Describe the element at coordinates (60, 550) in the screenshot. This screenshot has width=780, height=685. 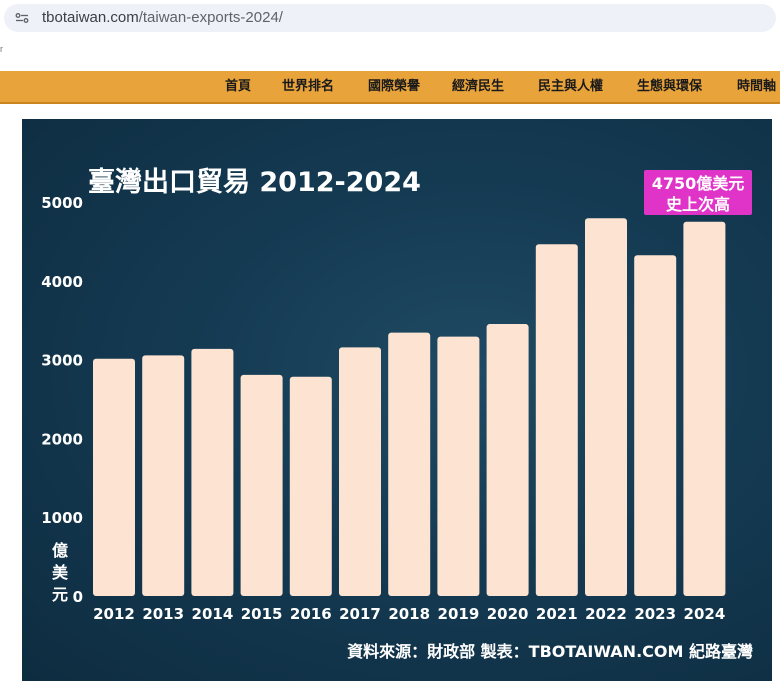
I see `y-axis-label-char: 億` at that location.